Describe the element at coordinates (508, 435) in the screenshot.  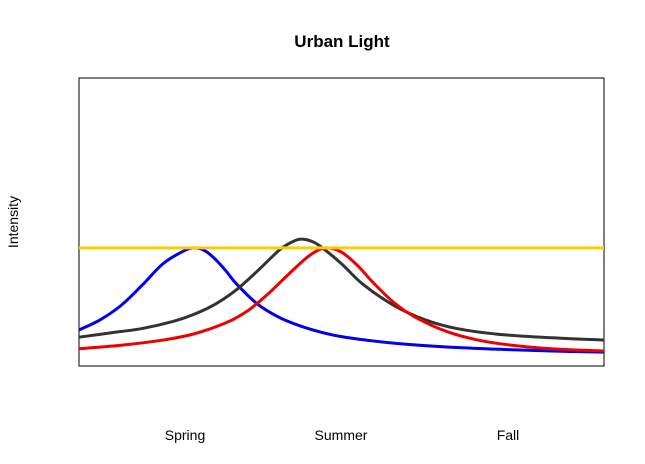
I see `x-tick-label-fall: Fall` at that location.